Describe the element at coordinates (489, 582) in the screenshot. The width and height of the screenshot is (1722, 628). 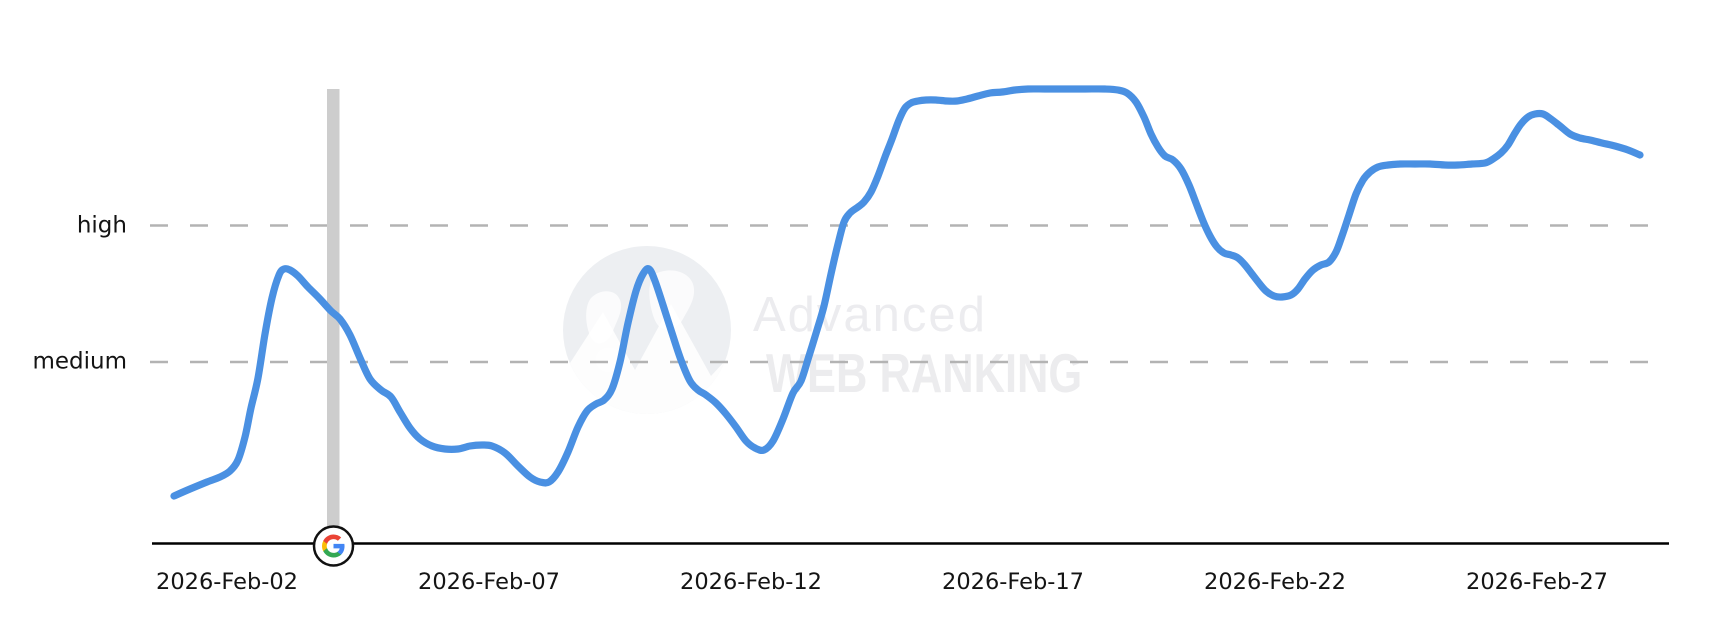
I see `x-axis-tick-label: 2026-Feb-07` at that location.